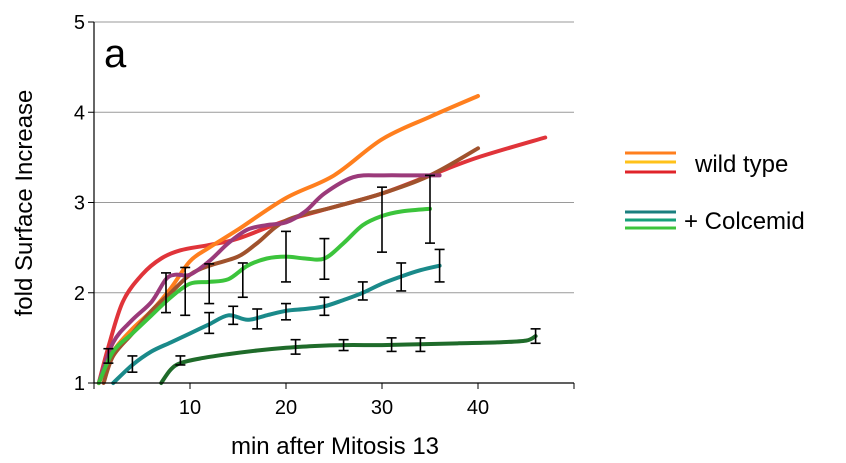 The width and height of the screenshot is (846, 463). I want to click on panel-label: a, so click(115, 54).